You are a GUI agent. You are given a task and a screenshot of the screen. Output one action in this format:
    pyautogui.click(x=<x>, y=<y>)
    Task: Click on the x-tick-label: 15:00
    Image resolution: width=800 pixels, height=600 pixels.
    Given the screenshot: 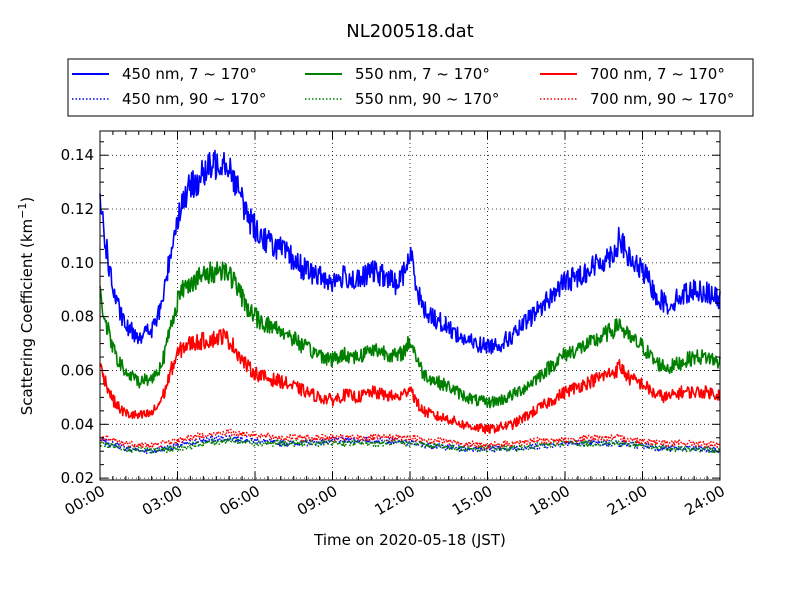 What is the action you would take?
    pyautogui.click(x=472, y=500)
    